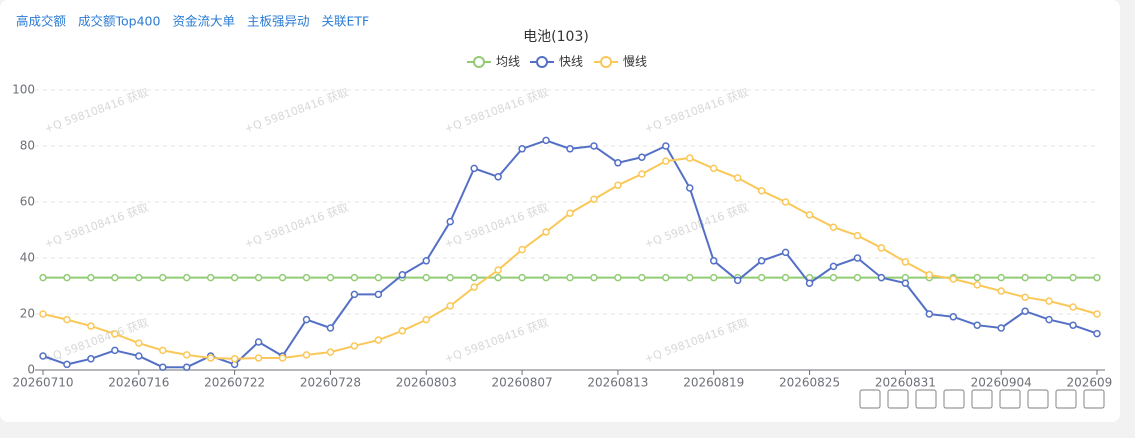 This screenshot has height=438, width=1135. I want to click on tab: 高成交额, so click(41, 21).